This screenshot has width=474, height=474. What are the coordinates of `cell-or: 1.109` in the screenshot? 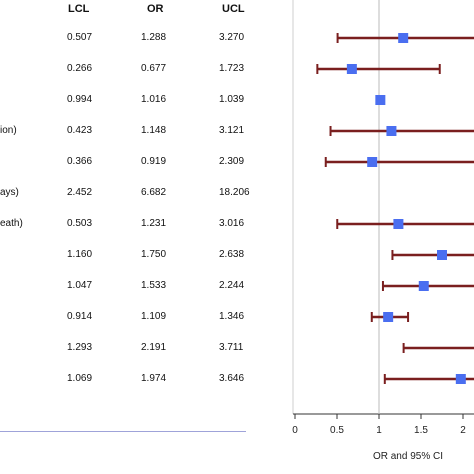 It's located at (154, 316).